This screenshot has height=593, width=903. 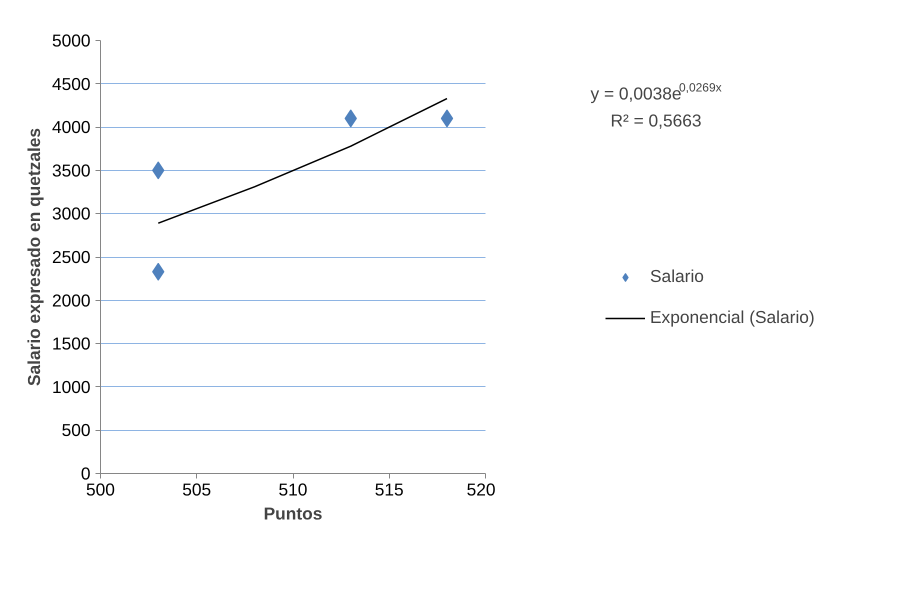 What do you see at coordinates (71, 40) in the screenshot?
I see `y-tick-label: 5000` at bounding box center [71, 40].